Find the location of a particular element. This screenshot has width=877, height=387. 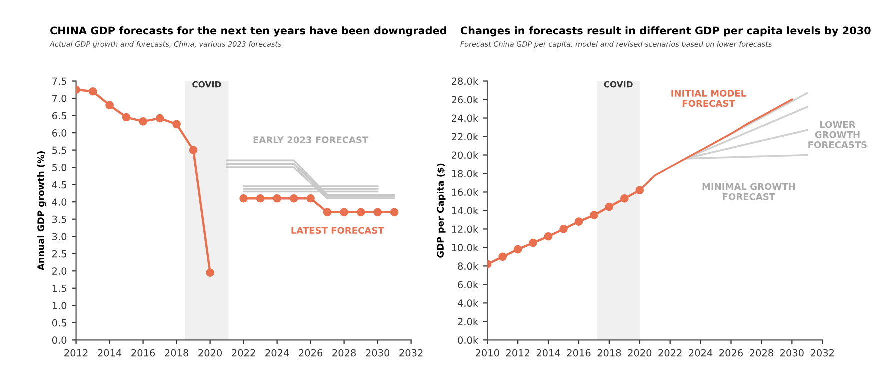

annotation: MINIMAL GROWTH FORECAST is located at coordinates (749, 191).